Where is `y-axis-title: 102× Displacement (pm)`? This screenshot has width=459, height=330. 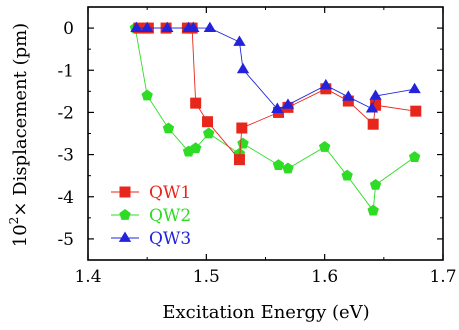
y-axis-title: 102× Displacement (pm) is located at coordinates (19, 135).